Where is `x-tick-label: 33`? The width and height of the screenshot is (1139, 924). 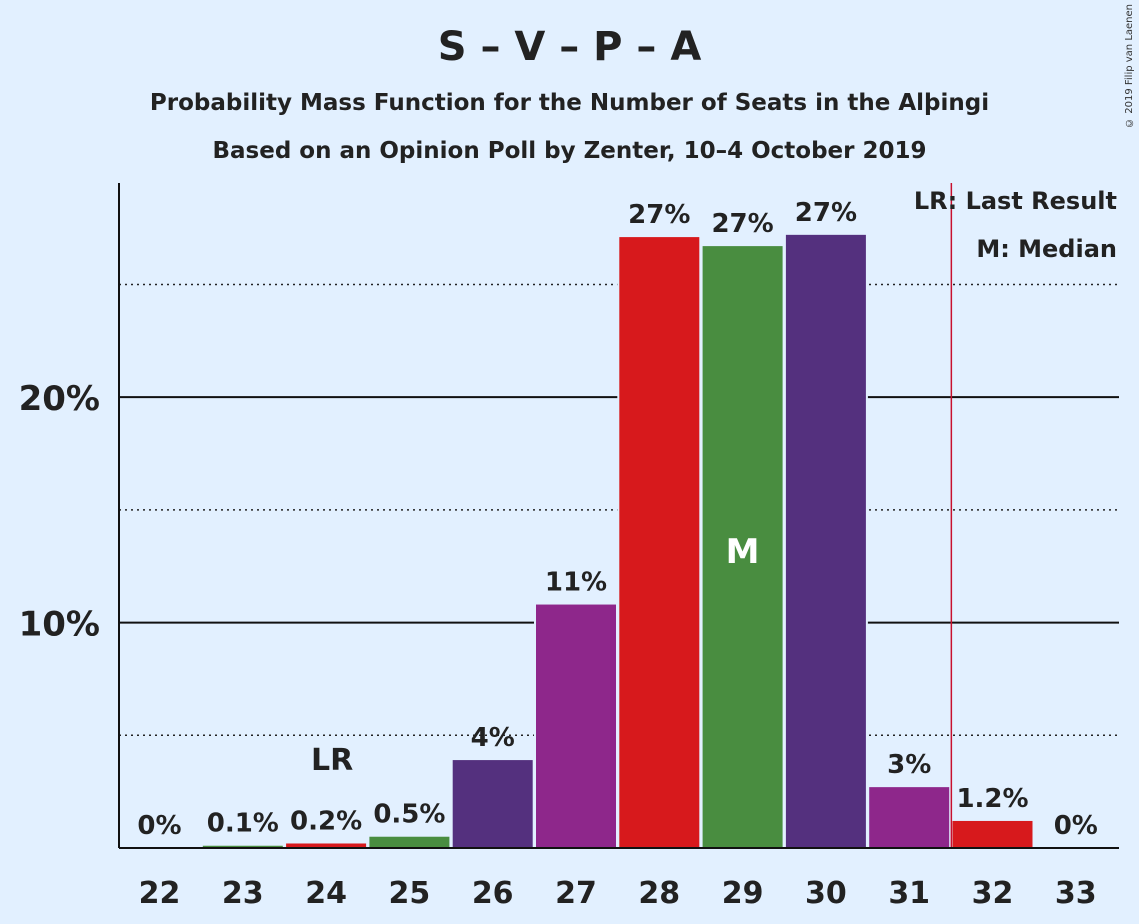 x-tick-label: 33 is located at coordinates (1076, 893).